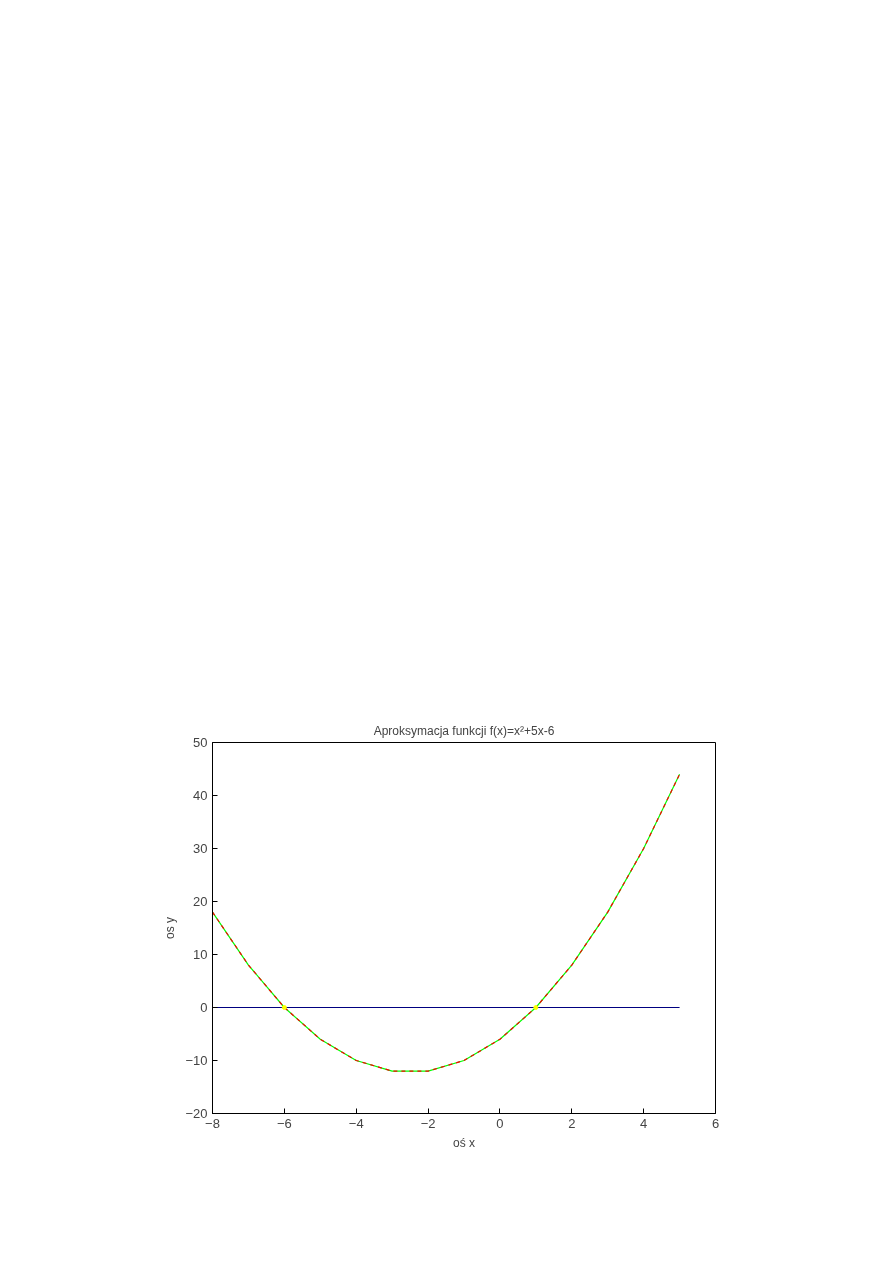 This screenshot has width=893, height=1263. What do you see at coordinates (644, 1123) in the screenshot?
I see `x-tick-label: 4` at bounding box center [644, 1123].